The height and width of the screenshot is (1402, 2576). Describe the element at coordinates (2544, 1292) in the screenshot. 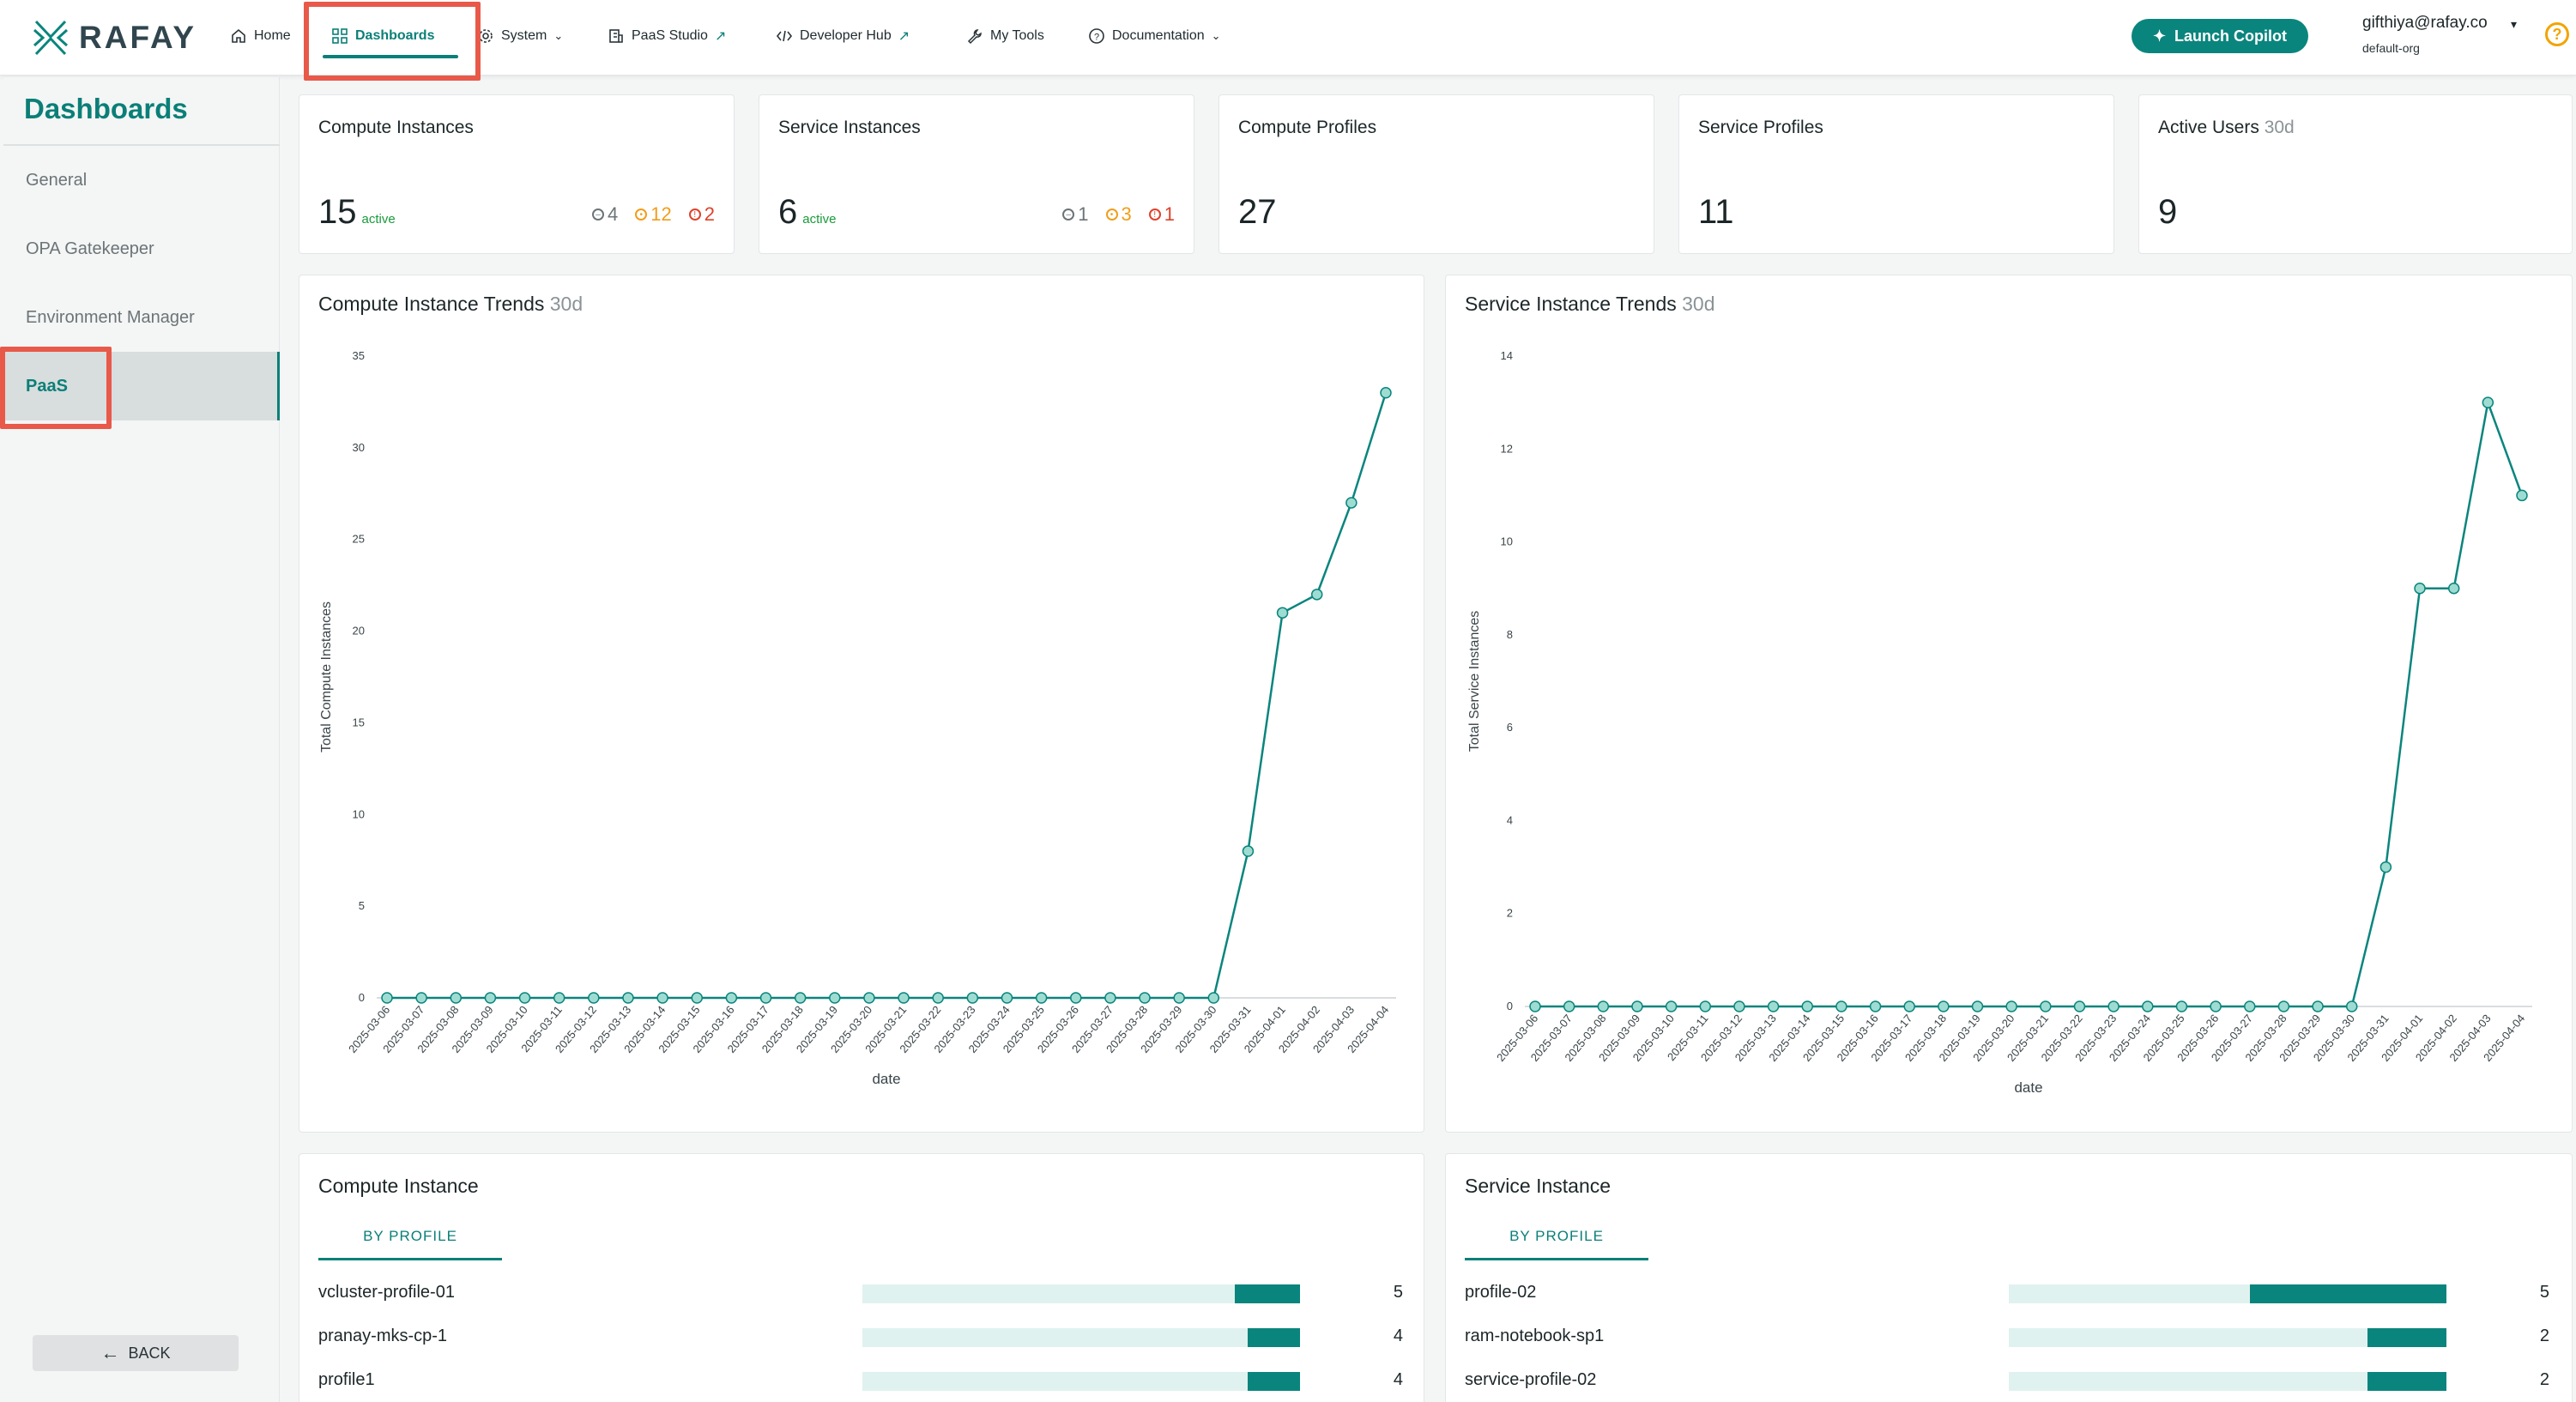

I see `profile-count: 5` at that location.